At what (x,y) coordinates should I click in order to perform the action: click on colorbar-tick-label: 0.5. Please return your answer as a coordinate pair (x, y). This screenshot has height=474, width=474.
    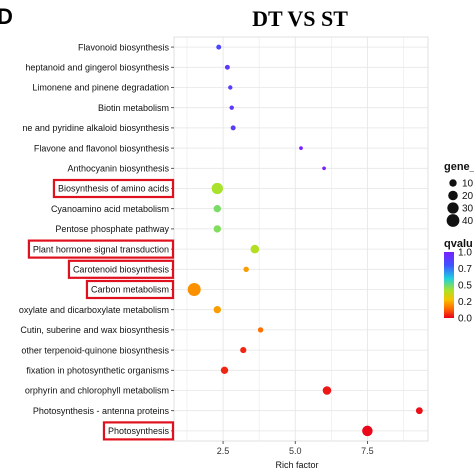
    Looking at the image, I should click on (465, 286).